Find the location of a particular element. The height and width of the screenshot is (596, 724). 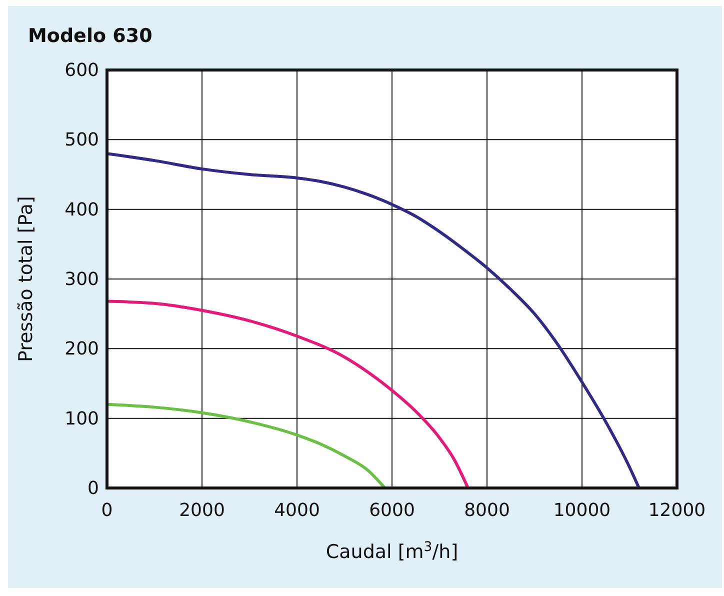

y-tick-label: 0 is located at coordinates (93, 488).